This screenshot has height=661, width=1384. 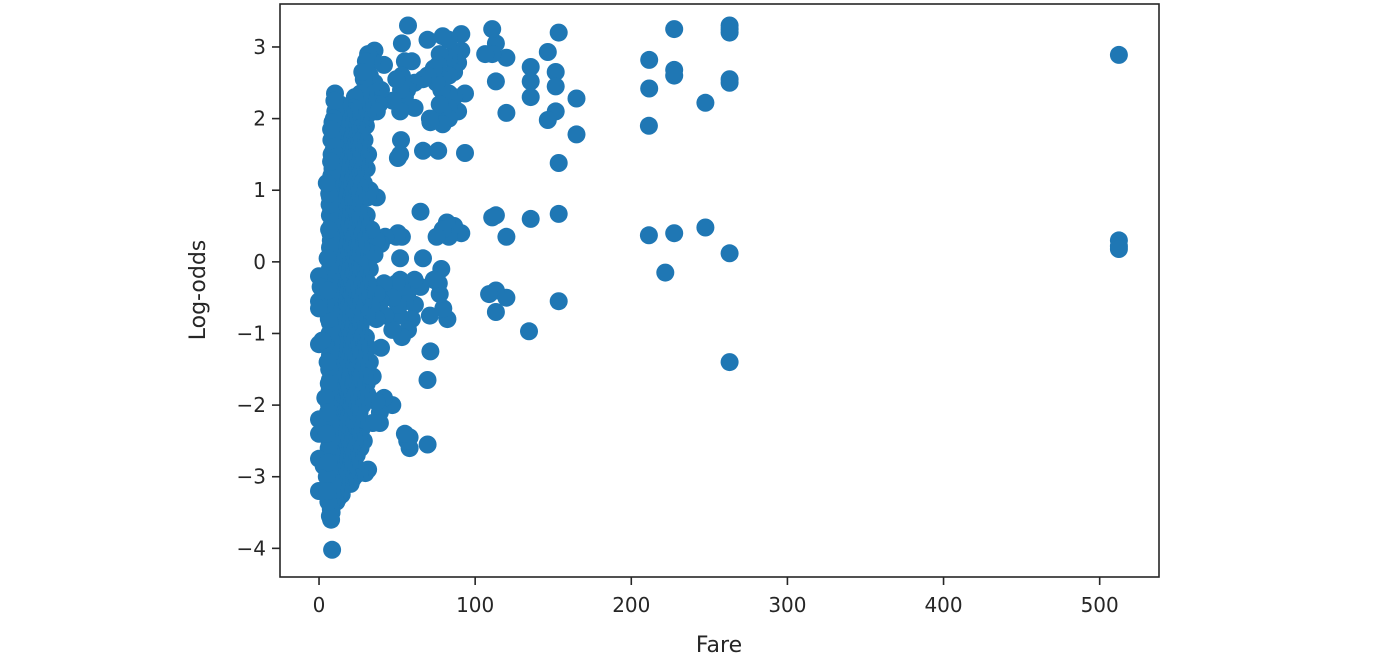 What do you see at coordinates (259, 119) in the screenshot?
I see `y-tick-label: 2` at bounding box center [259, 119].